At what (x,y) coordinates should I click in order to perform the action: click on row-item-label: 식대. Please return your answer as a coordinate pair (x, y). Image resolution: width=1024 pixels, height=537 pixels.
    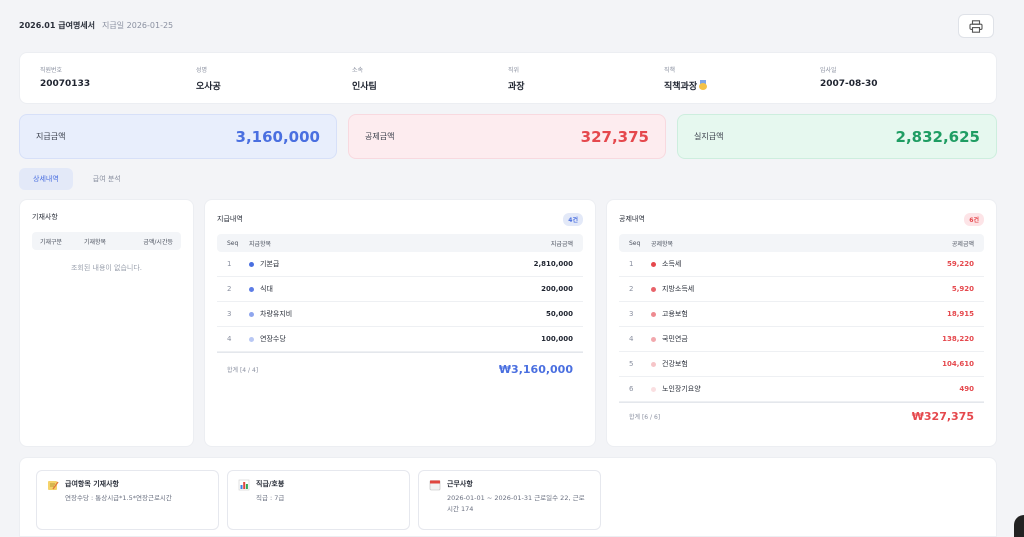
    Looking at the image, I should click on (266, 289).